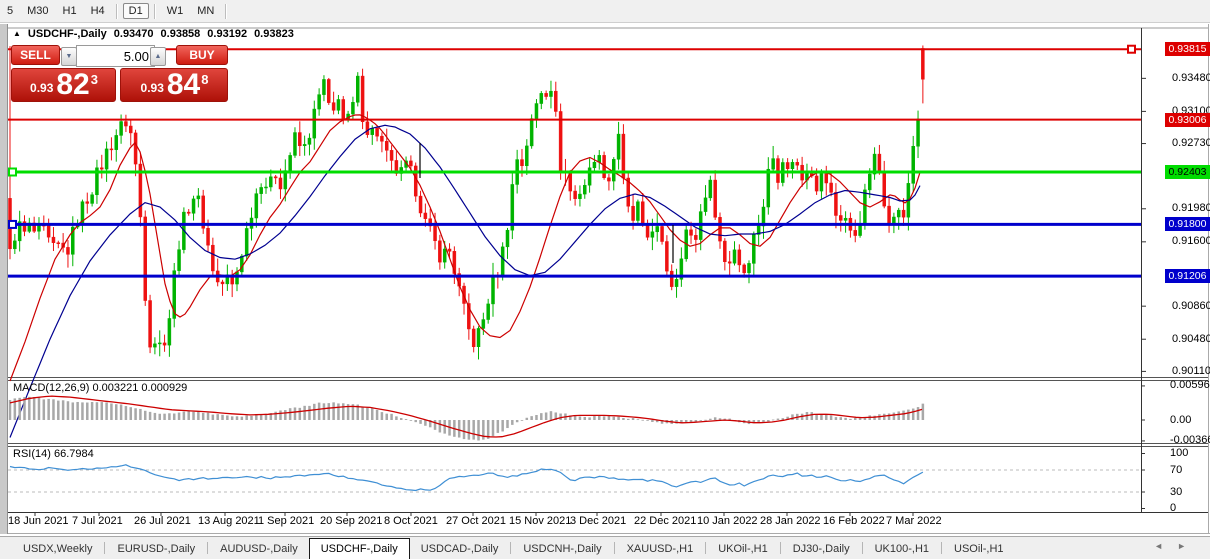 Image resolution: width=1210 pixels, height=559 pixels. What do you see at coordinates (1191, 143) in the screenshot?
I see `price-tick-0.92730: 0.92730` at bounding box center [1191, 143].